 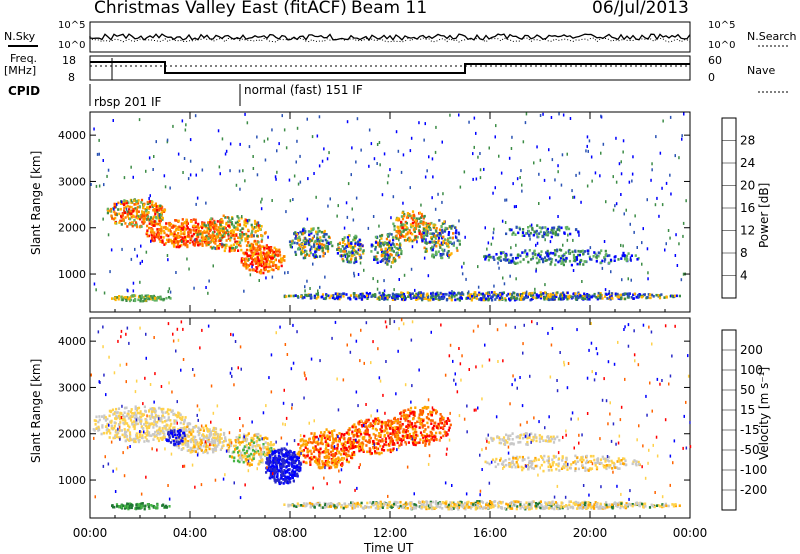 What do you see at coordinates (389, 9) in the screenshot?
I see `beam-label: Beam 11` at bounding box center [389, 9].